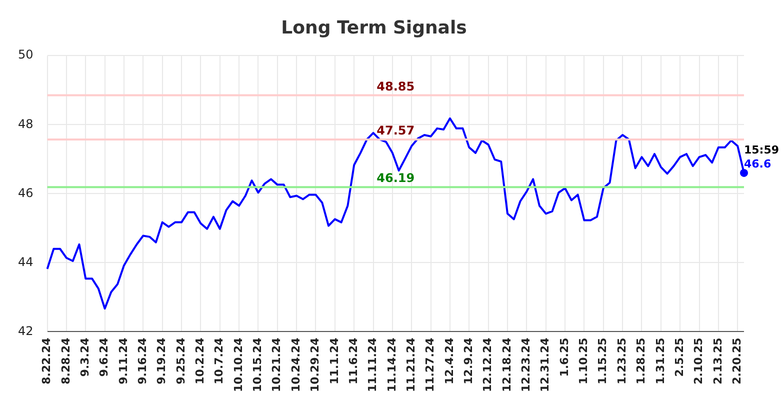 The height and width of the screenshot is (398, 784). I want to click on x-tick-label: 8.22.24, so click(47, 360).